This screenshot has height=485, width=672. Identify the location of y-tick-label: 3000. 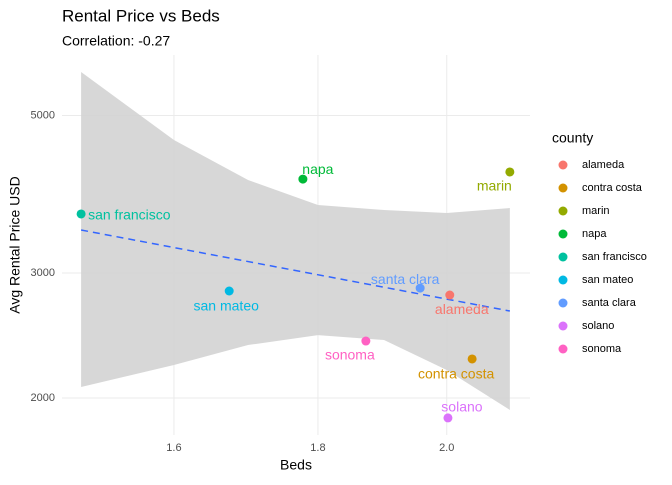
(43, 273).